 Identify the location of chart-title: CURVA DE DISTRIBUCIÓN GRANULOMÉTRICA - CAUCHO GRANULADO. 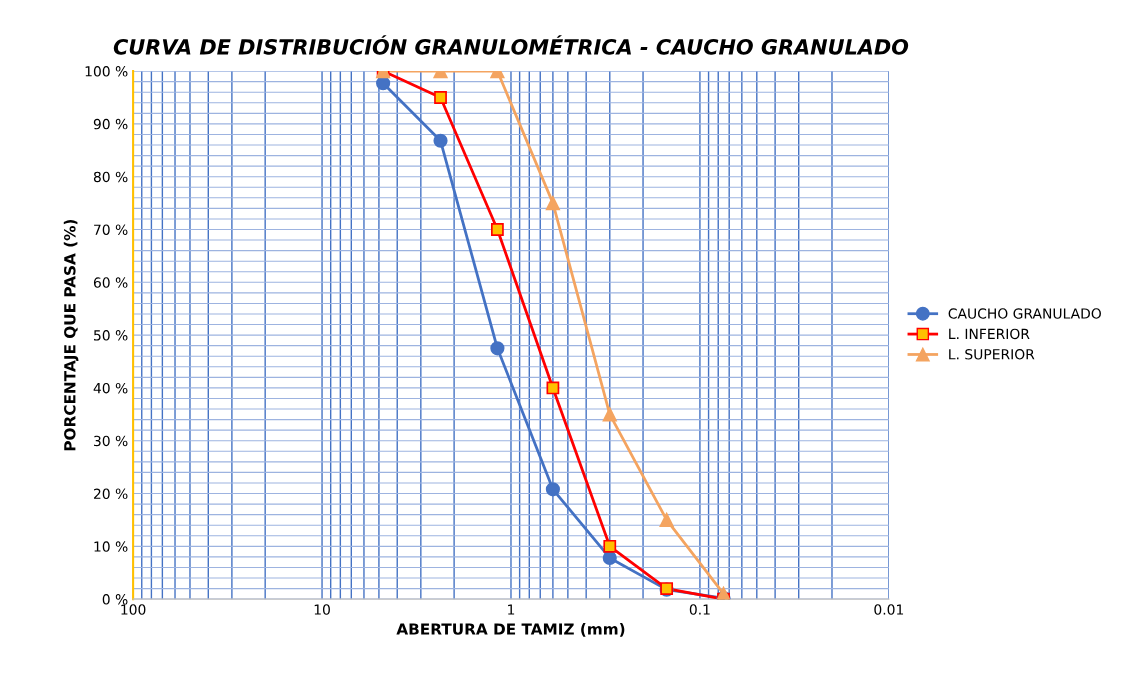
(511, 45).